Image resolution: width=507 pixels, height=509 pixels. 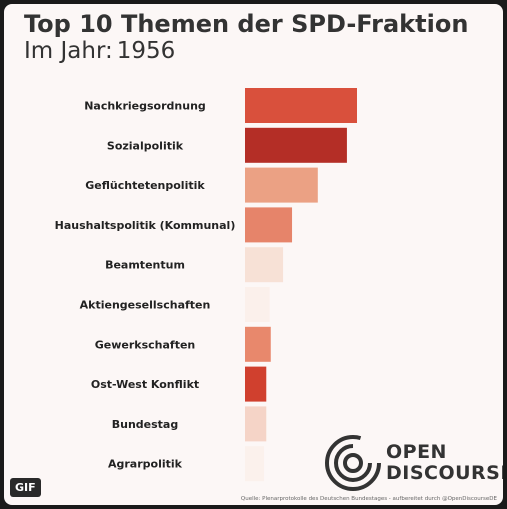 I want to click on category-label-1: Nachkriegsordnung, so click(x=145, y=106).